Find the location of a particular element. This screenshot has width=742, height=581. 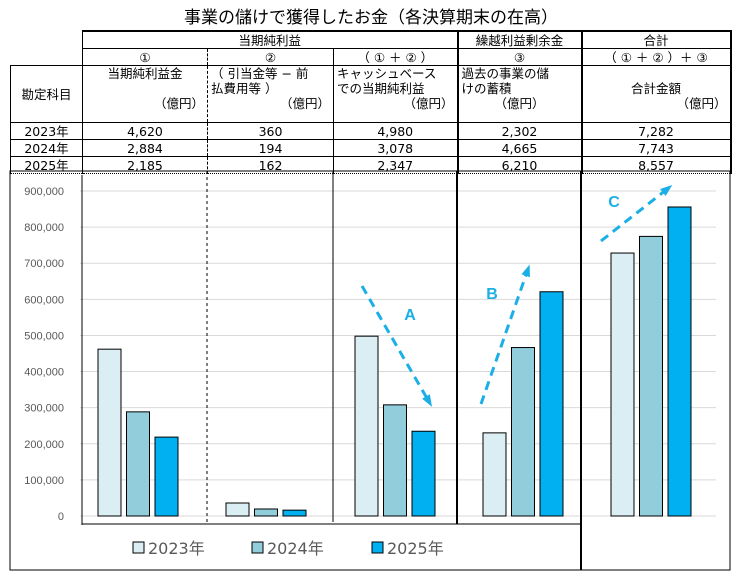

bar-2023年-0 is located at coordinates (109, 432).